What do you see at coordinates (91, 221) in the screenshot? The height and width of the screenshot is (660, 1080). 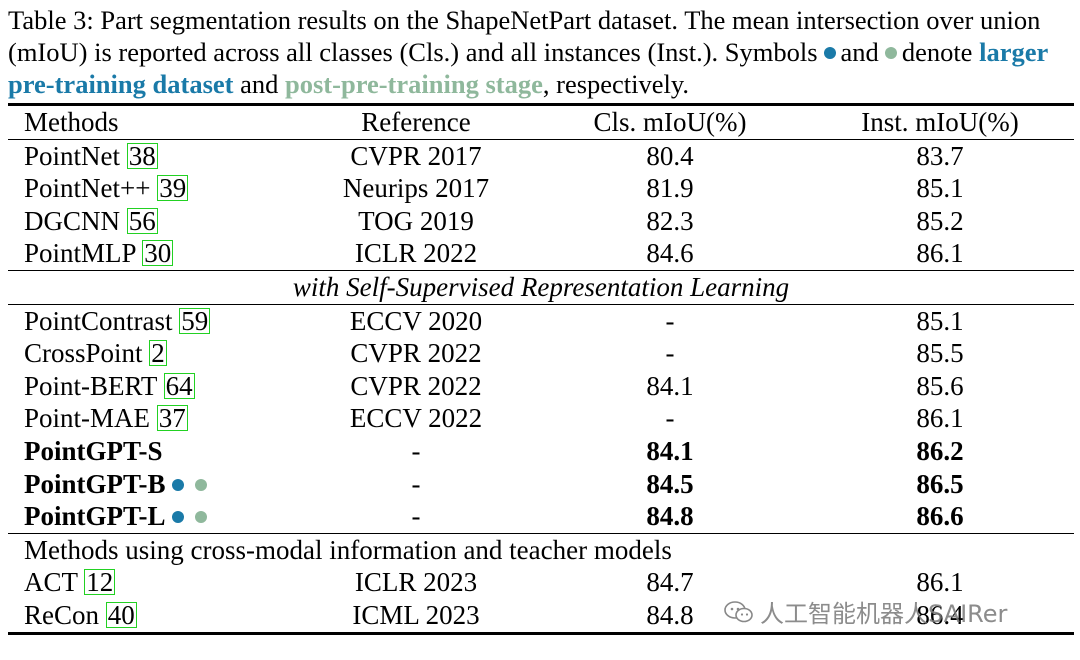 I see `method-cell: DGCNN 56` at bounding box center [91, 221].